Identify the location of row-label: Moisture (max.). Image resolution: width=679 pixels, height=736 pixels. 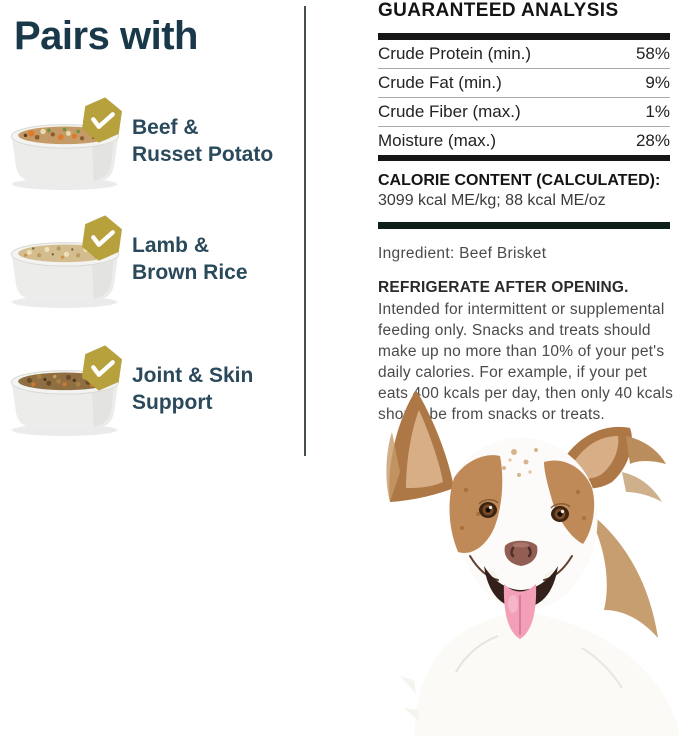
(437, 140).